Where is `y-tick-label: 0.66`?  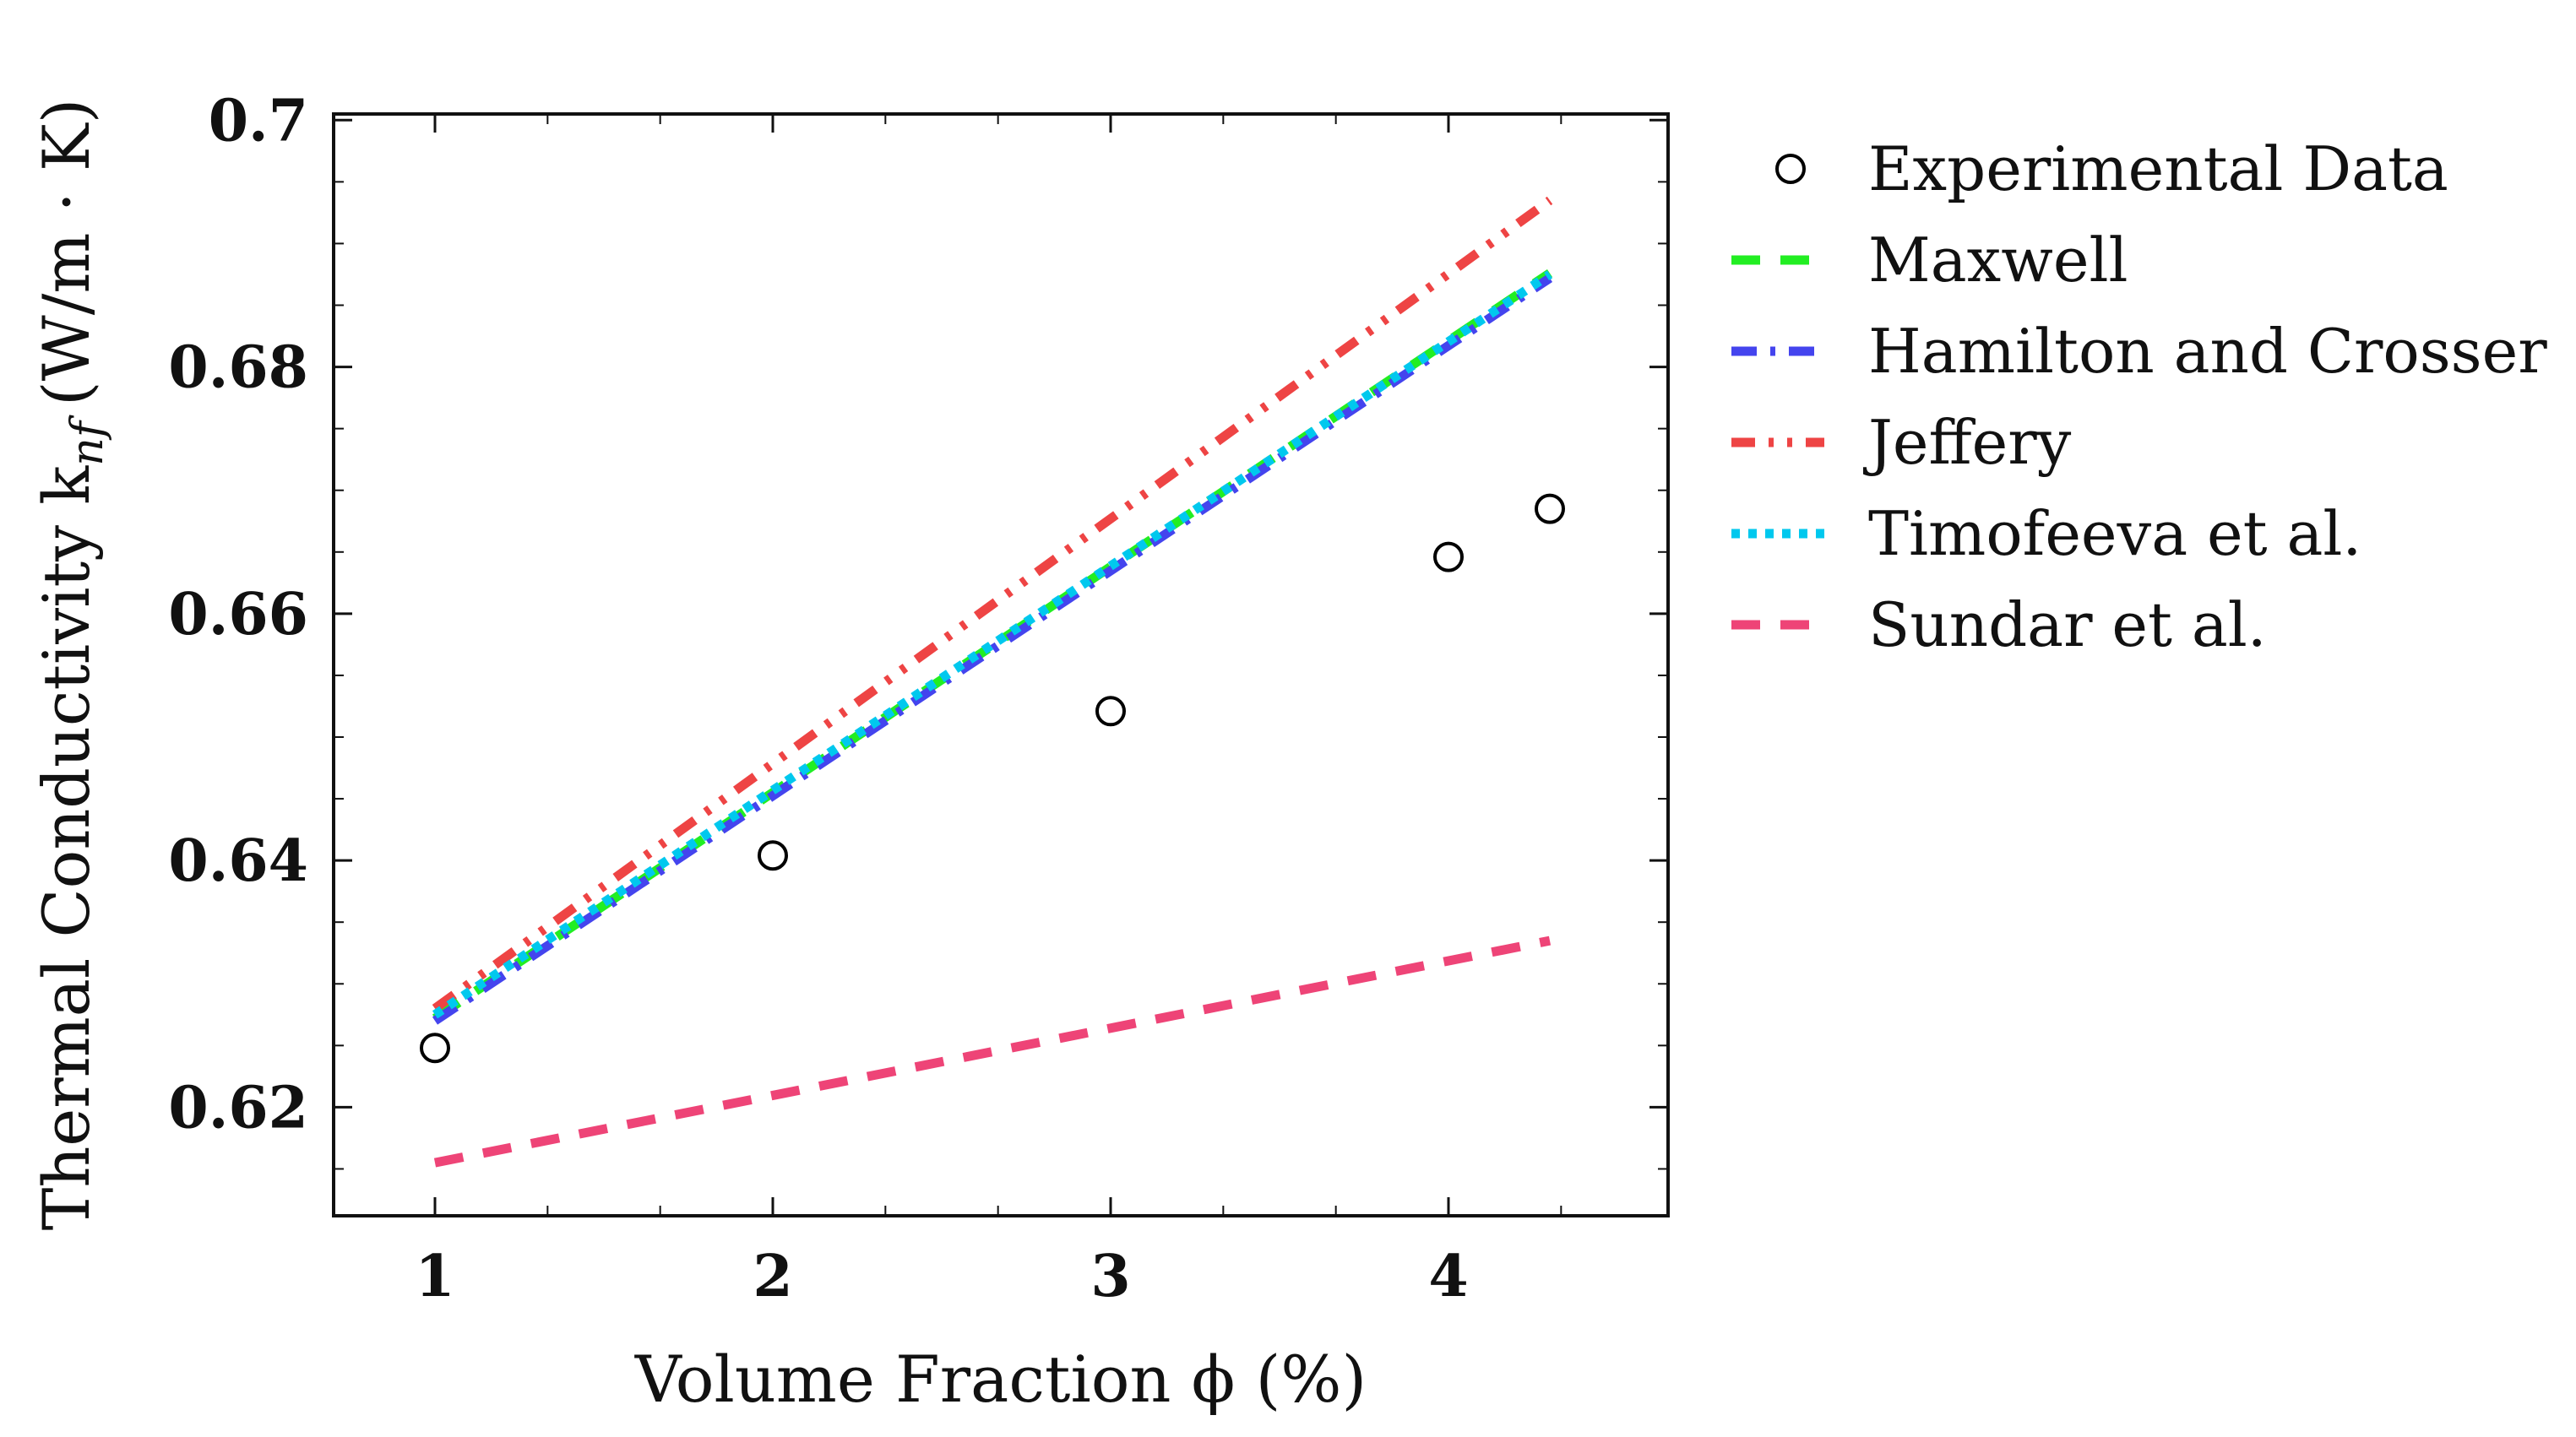 y-tick-label: 0.66 is located at coordinates (238, 614).